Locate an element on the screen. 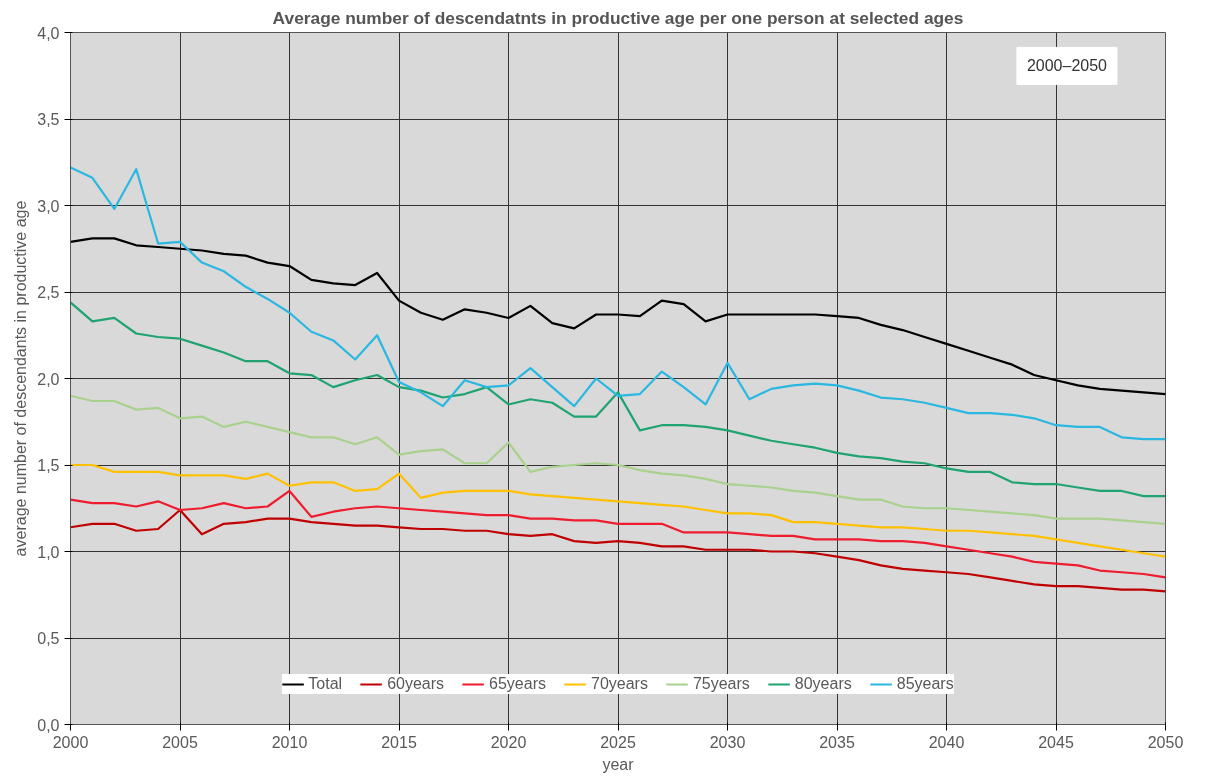 The height and width of the screenshot is (782, 1205). y-tick-label: 2,0 is located at coordinates (48, 379).